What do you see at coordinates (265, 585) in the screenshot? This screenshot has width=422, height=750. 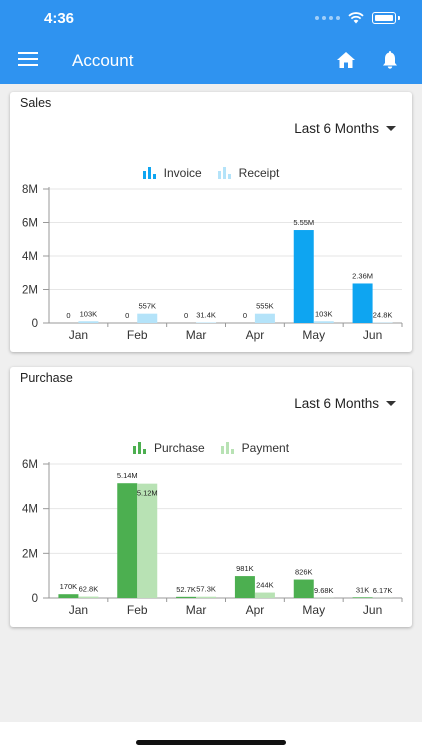 I see `data-label: 244K` at bounding box center [265, 585].